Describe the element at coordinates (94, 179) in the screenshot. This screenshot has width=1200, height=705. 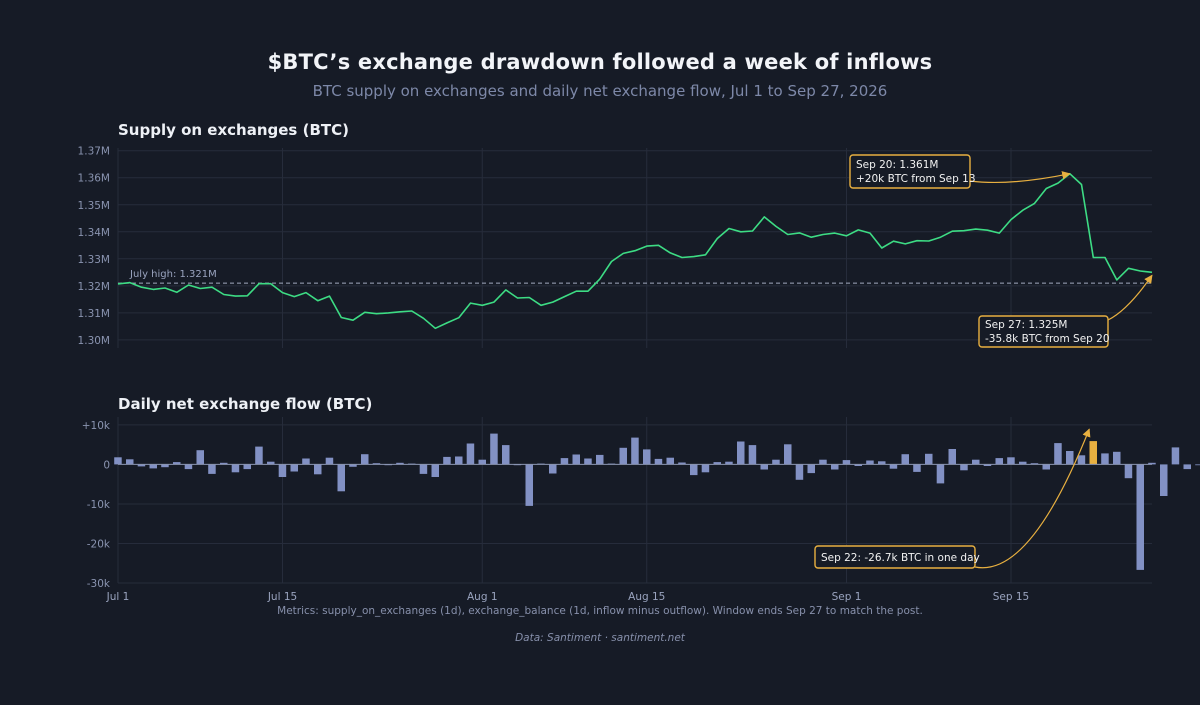
I see `supply-y-tick-label: 1.36M` at that location.